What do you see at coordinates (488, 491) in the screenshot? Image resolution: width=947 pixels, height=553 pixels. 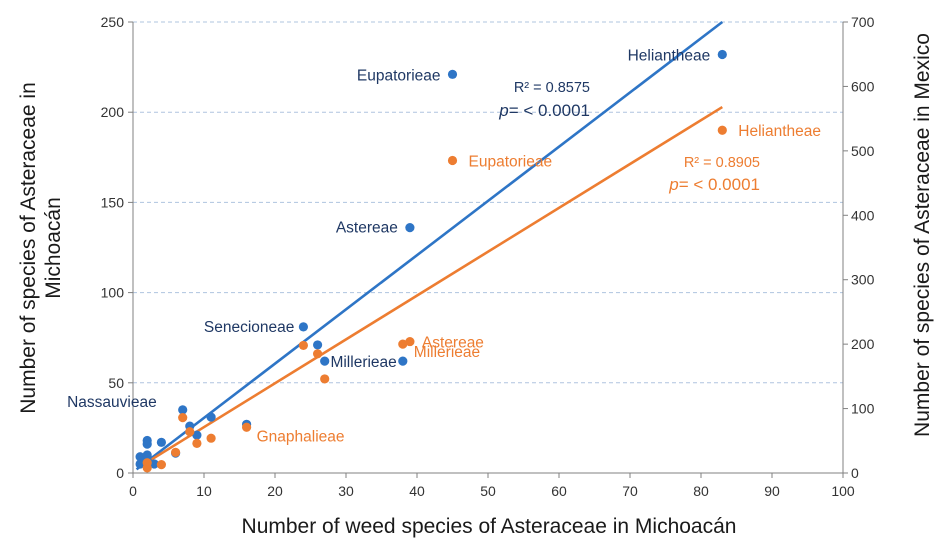 I see `x-tick-label: 50` at bounding box center [488, 491].